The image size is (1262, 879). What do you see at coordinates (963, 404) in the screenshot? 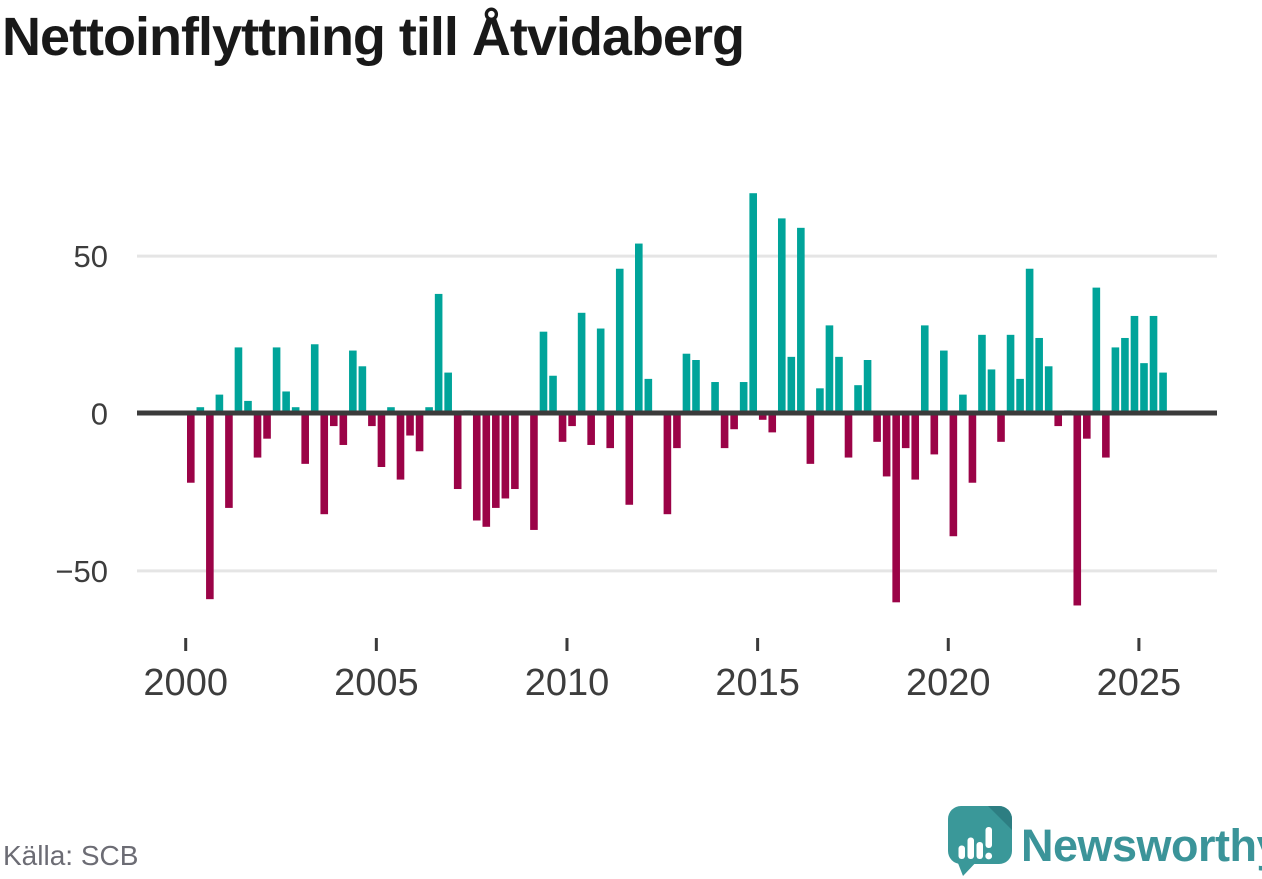
I see `bar-2020Q2` at bounding box center [963, 404].